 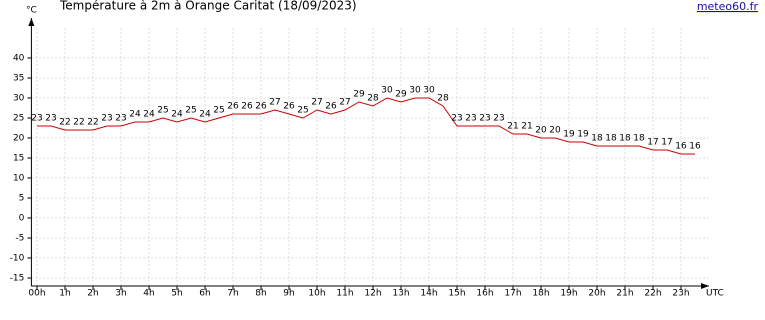 What do you see at coordinates (18, 119) in the screenshot?
I see `y-tick-label: 25` at bounding box center [18, 119].